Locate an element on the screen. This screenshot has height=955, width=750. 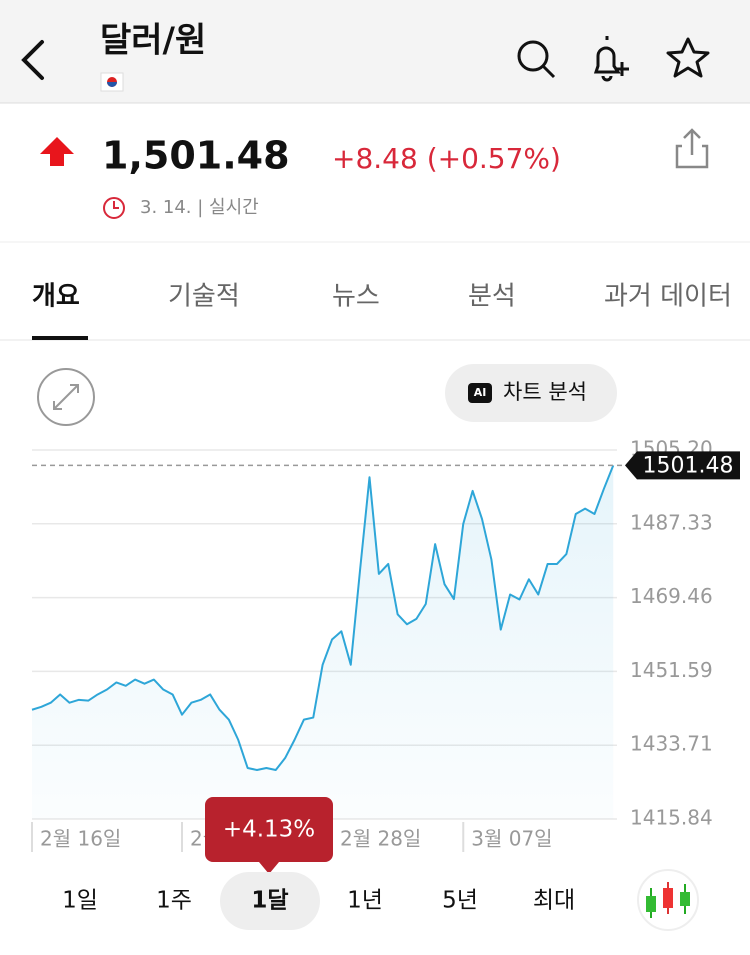
period-button: 1주 is located at coordinates (174, 901).